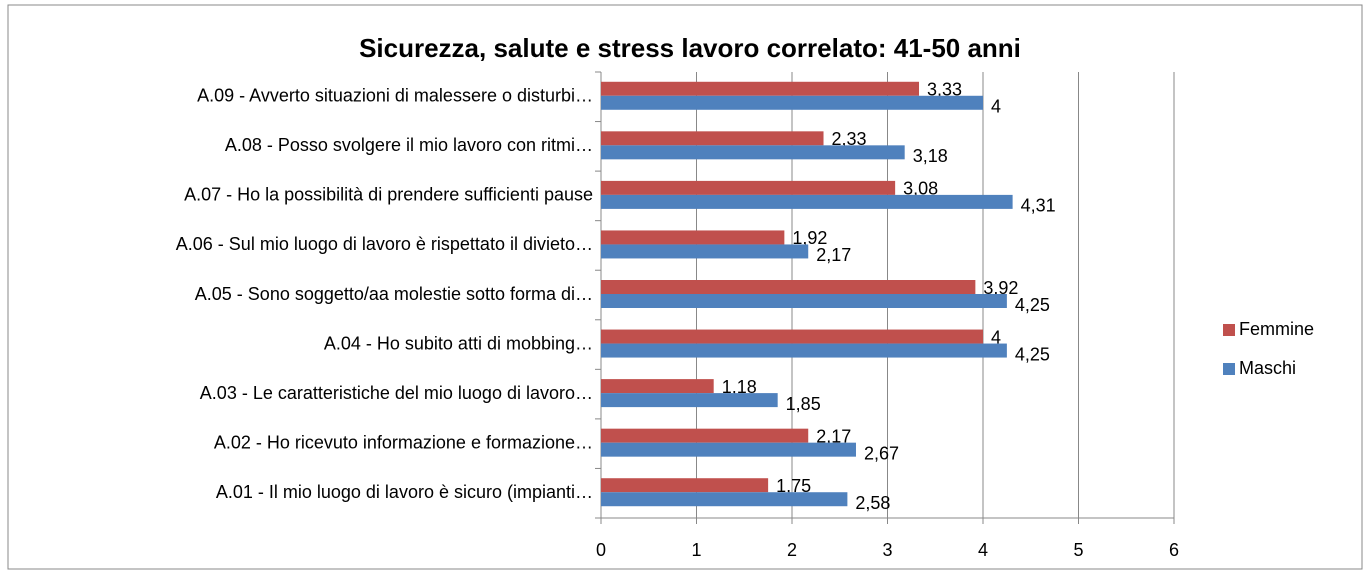  Describe the element at coordinates (920, 189) in the screenshot. I see `value-label: 3,08` at that location.